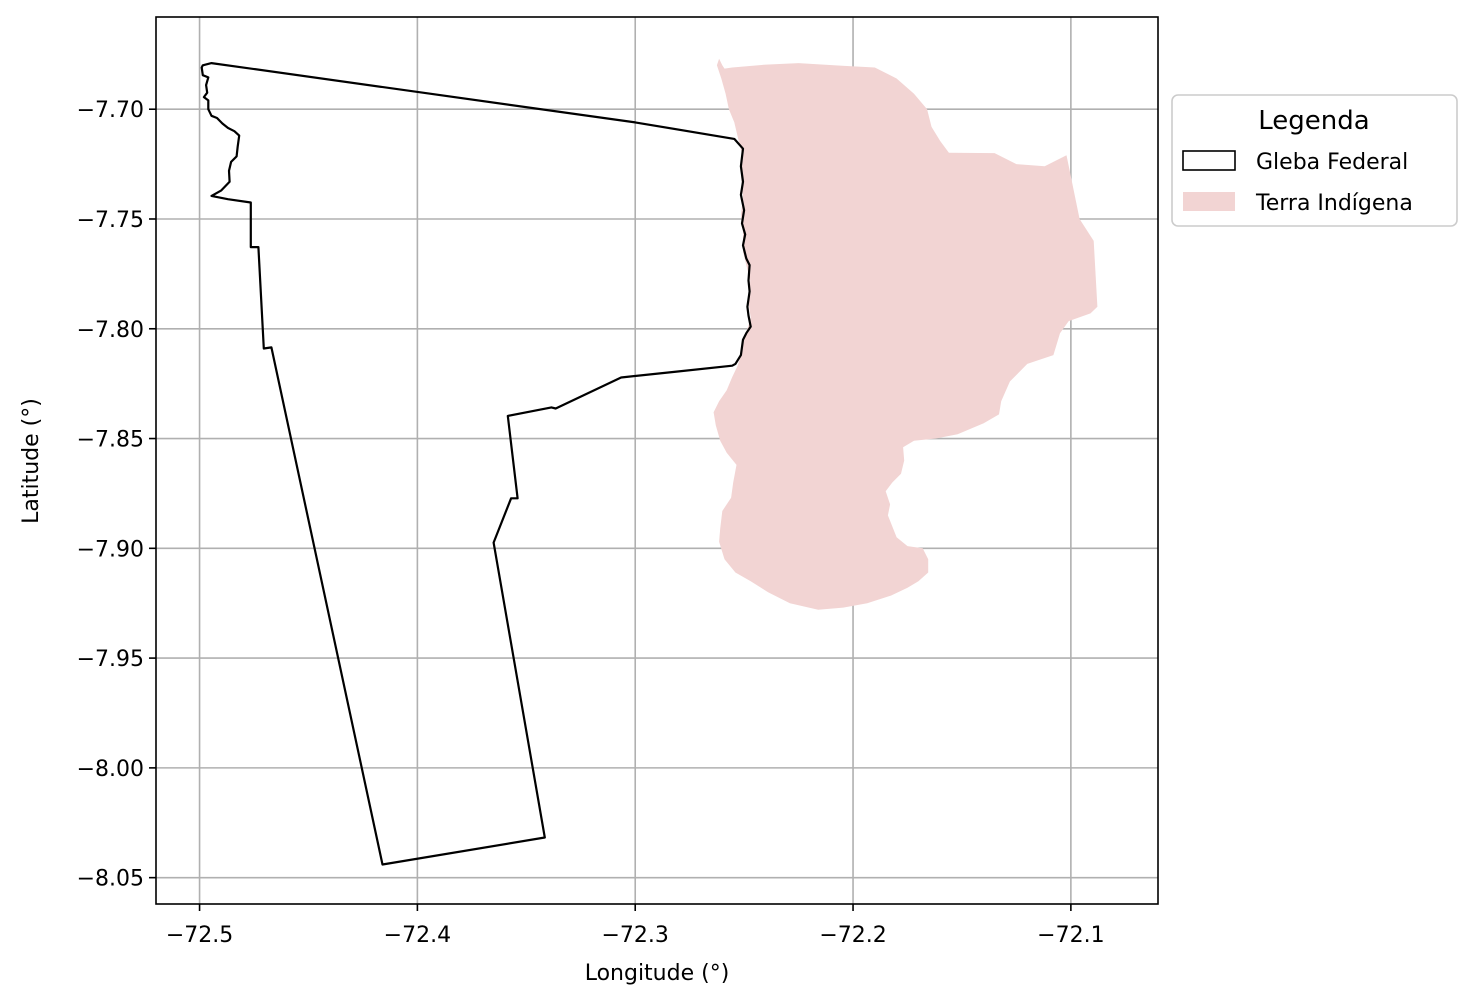 The image size is (1476, 1006). I want to click on x-axis-label: Longitude (°), so click(657, 973).